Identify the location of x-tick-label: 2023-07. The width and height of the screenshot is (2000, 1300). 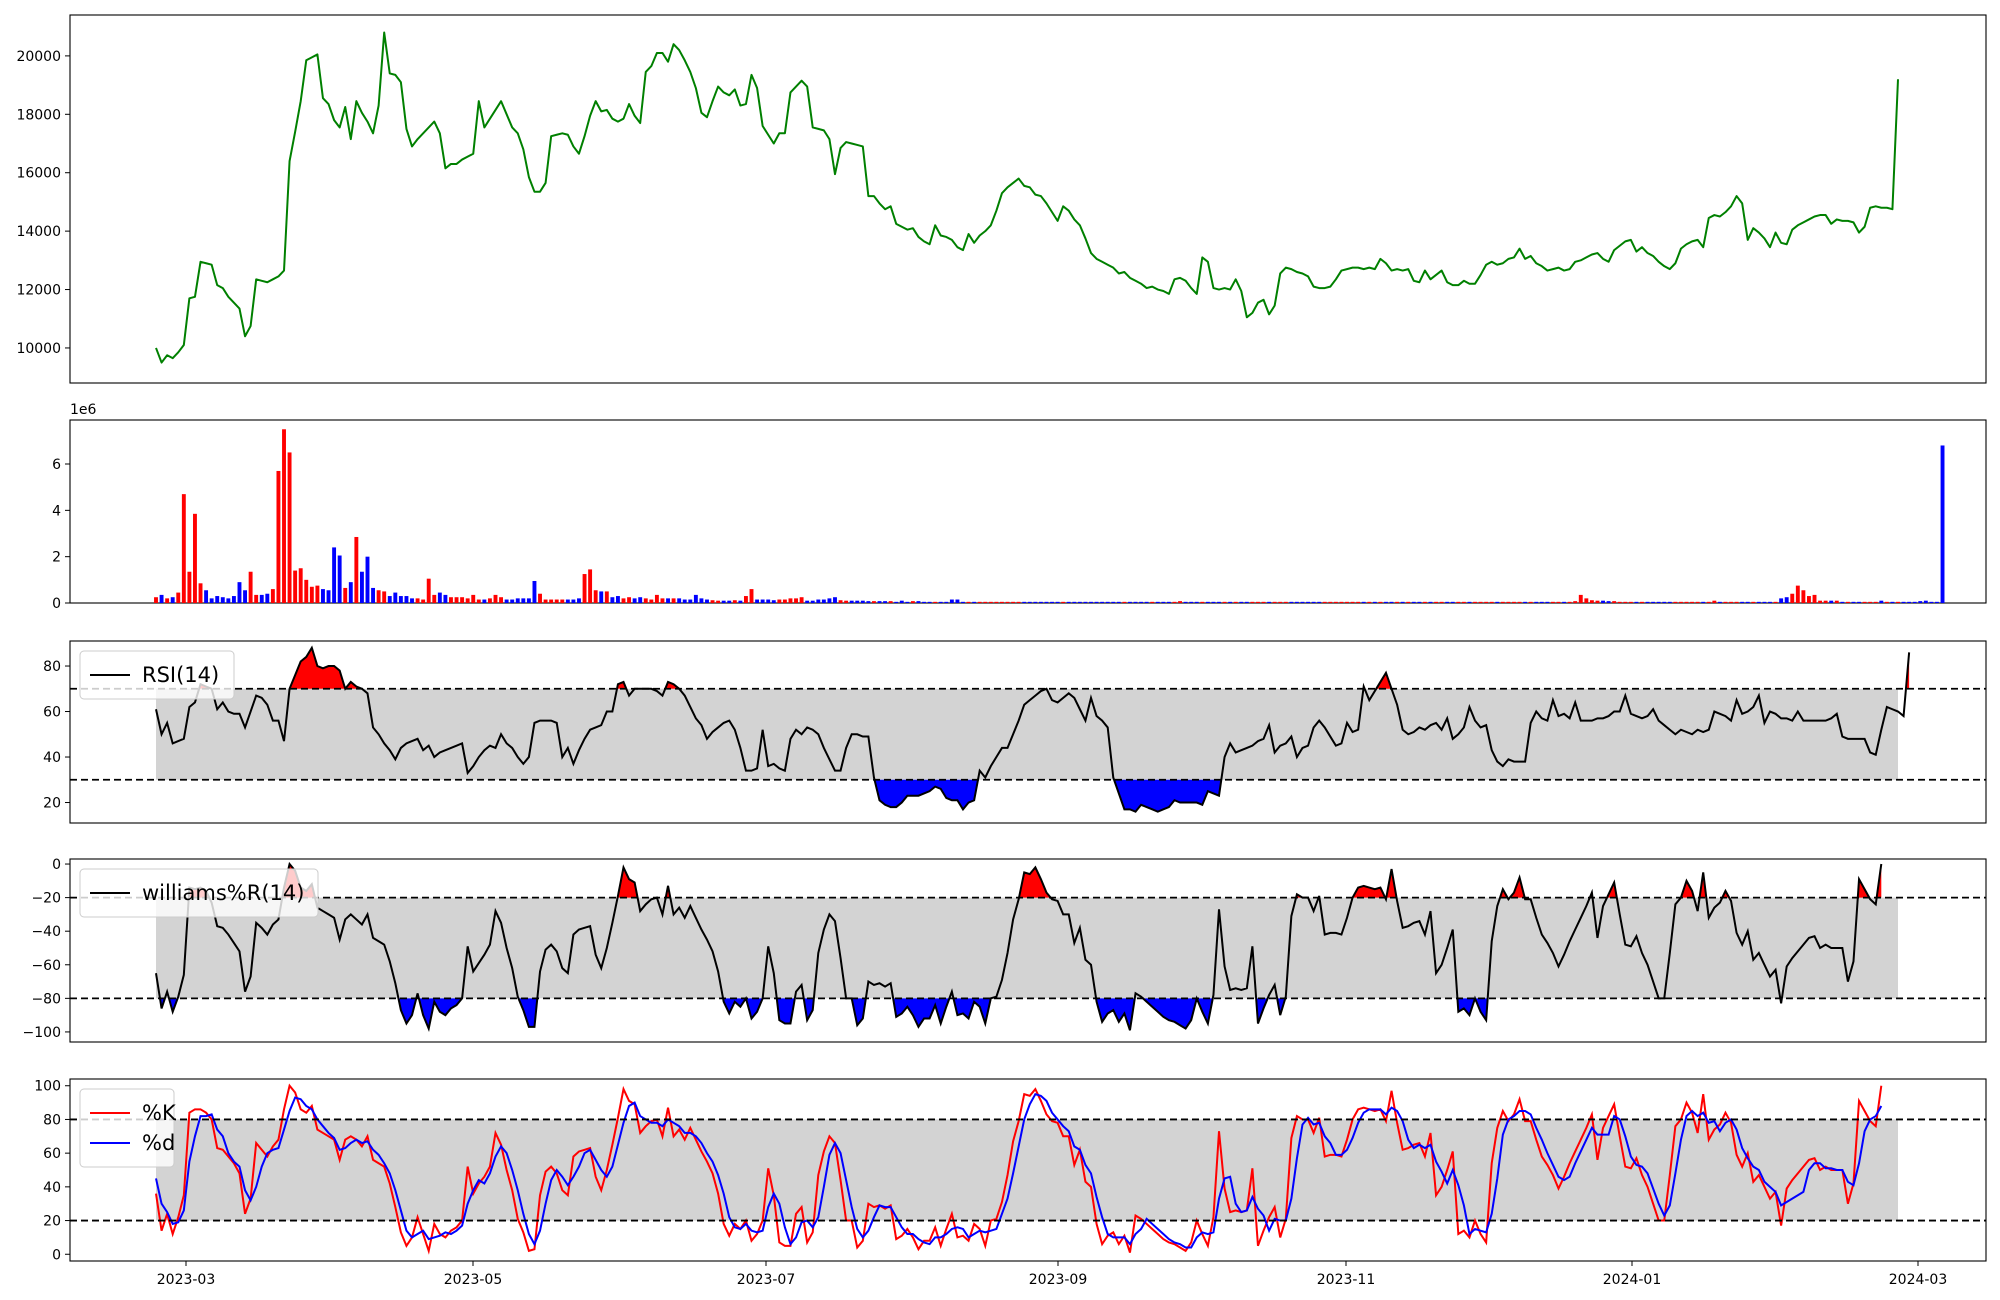
(766, 1280).